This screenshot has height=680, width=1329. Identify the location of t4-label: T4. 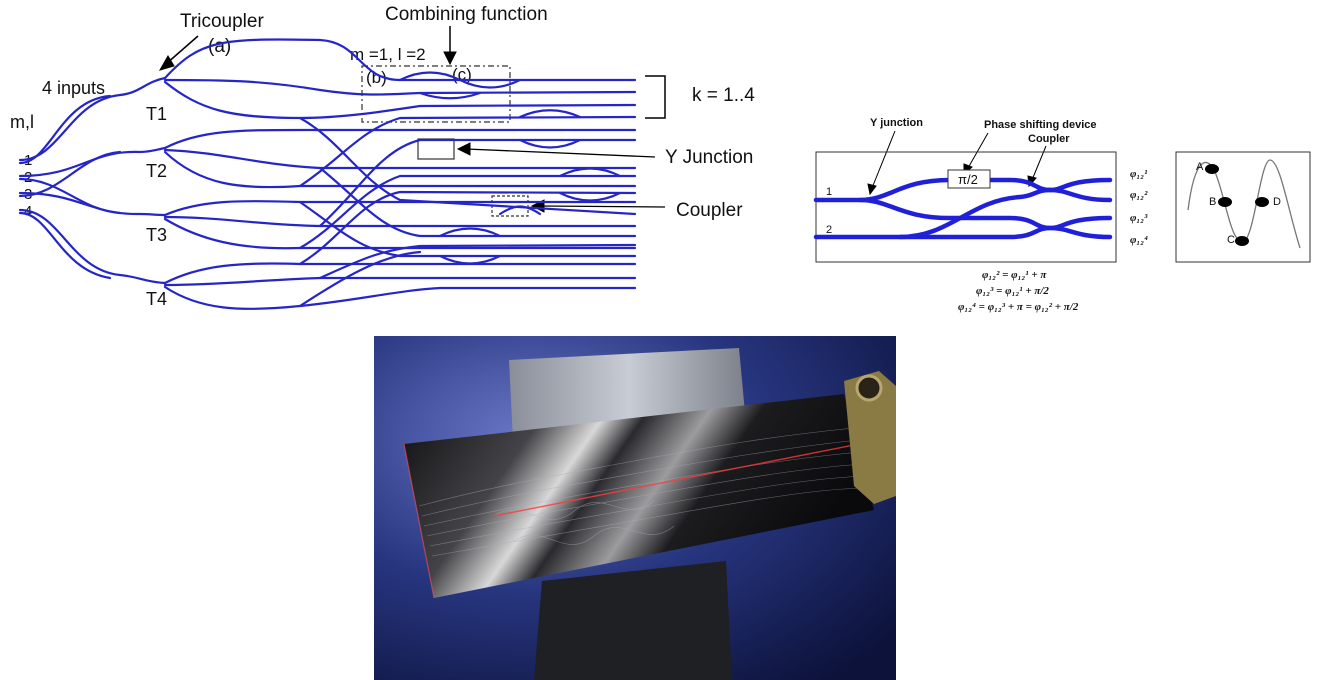
(156, 299).